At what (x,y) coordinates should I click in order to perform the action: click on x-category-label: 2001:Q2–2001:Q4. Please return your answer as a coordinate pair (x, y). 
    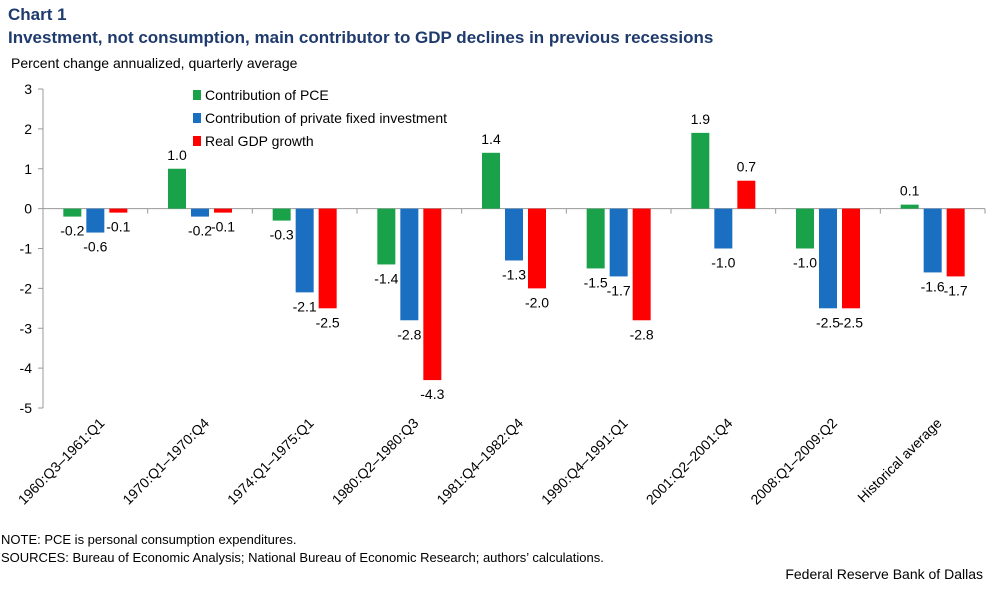
    Looking at the image, I should click on (689, 461).